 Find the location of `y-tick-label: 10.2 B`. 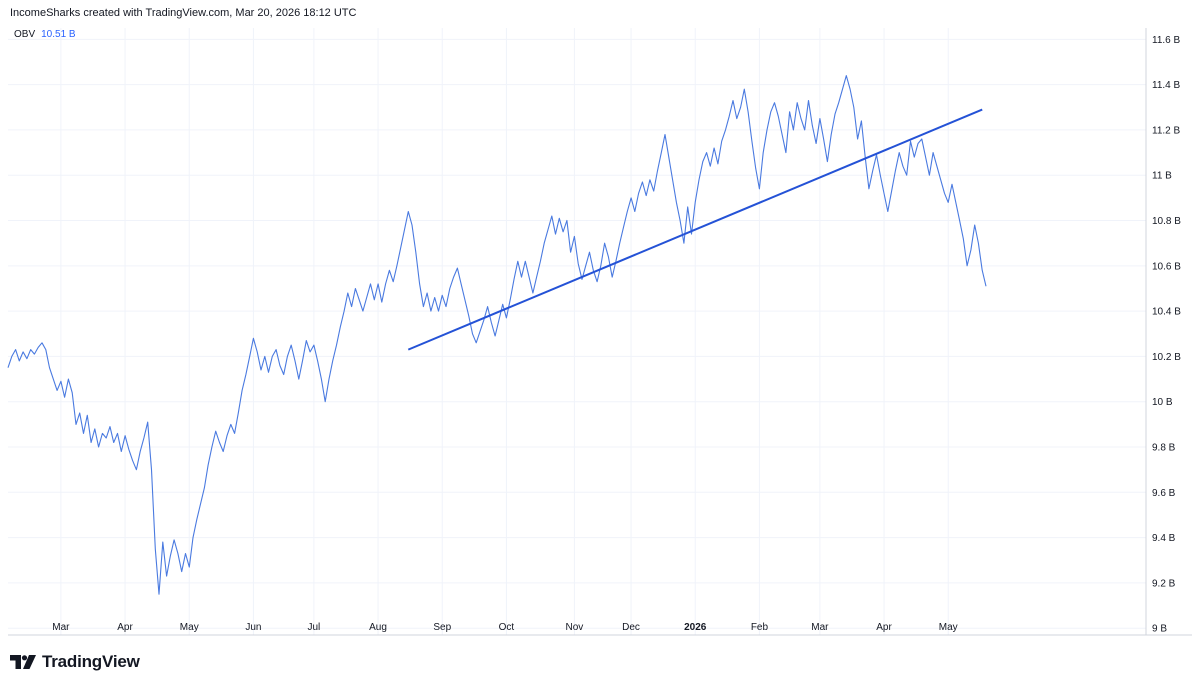

y-tick-label: 10.2 B is located at coordinates (1166, 357).